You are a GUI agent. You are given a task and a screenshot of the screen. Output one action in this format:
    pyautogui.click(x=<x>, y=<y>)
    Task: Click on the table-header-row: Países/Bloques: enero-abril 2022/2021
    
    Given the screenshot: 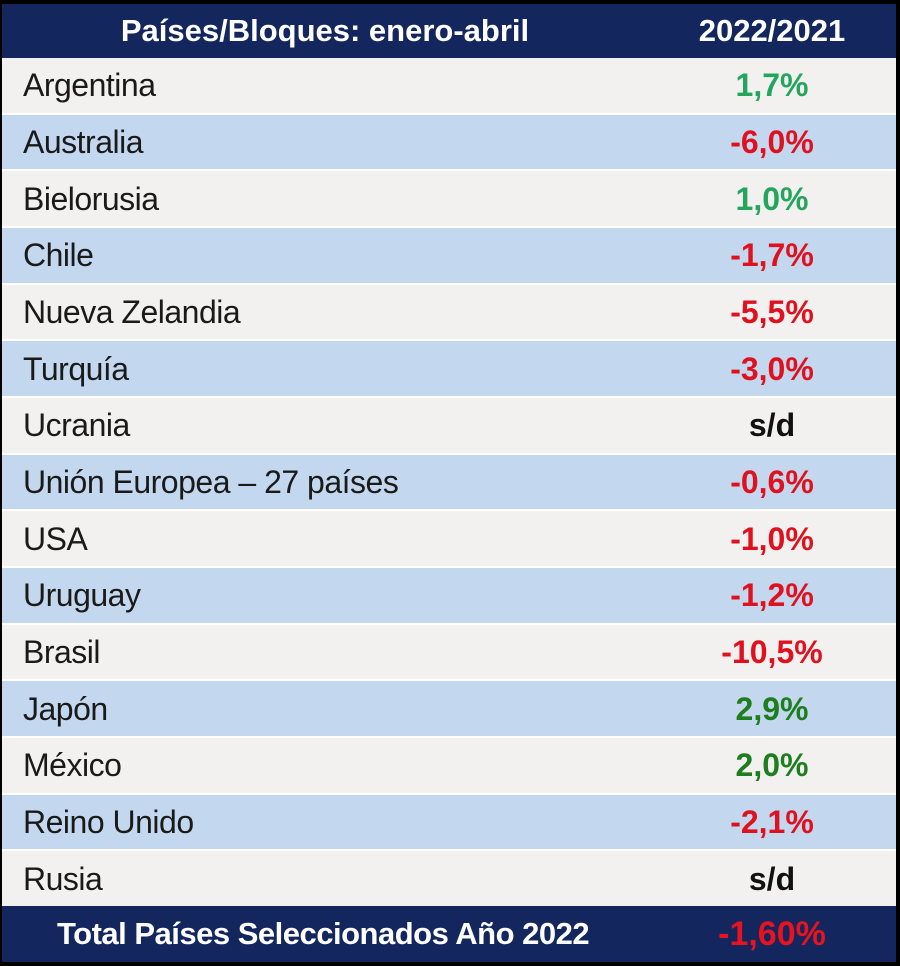 What is the action you would take?
    pyautogui.click(x=449, y=31)
    